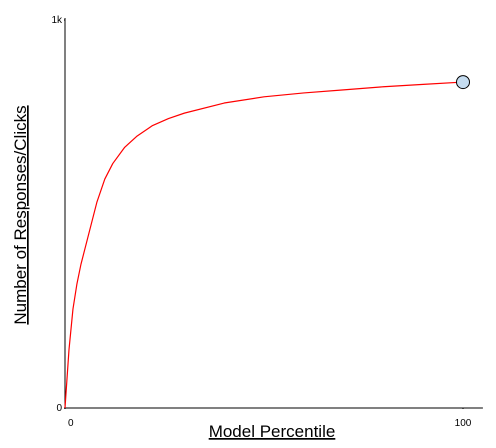 Image resolution: width=496 pixels, height=448 pixels. What do you see at coordinates (272, 431) in the screenshot?
I see `x-axis-title: Model Percentile` at bounding box center [272, 431].